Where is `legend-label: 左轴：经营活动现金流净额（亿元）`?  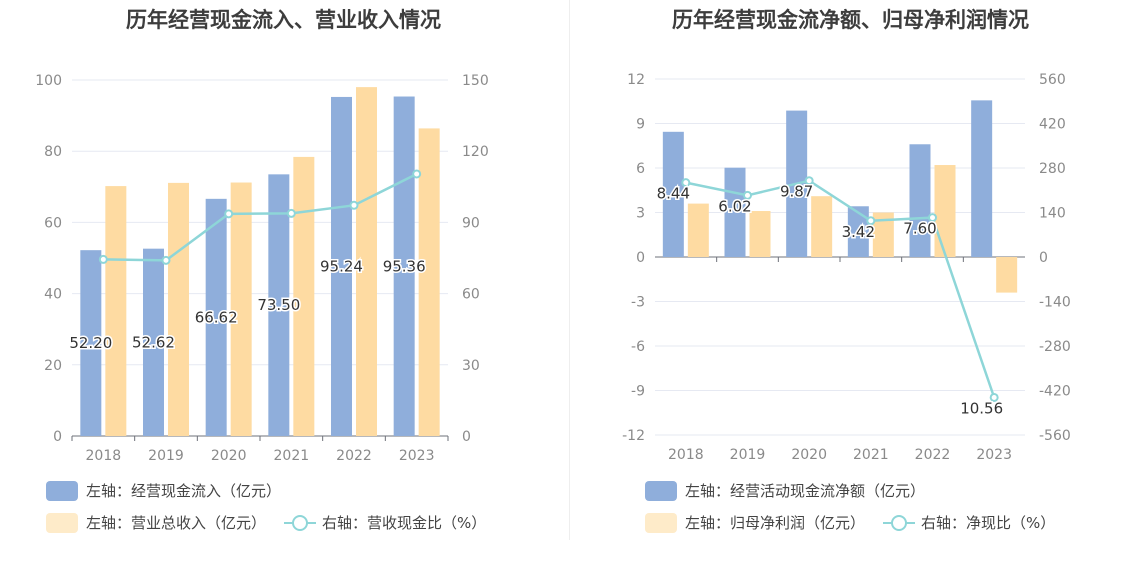
legend-label: 左轴：经营活动现金流净额（亿元） is located at coordinates (805, 491).